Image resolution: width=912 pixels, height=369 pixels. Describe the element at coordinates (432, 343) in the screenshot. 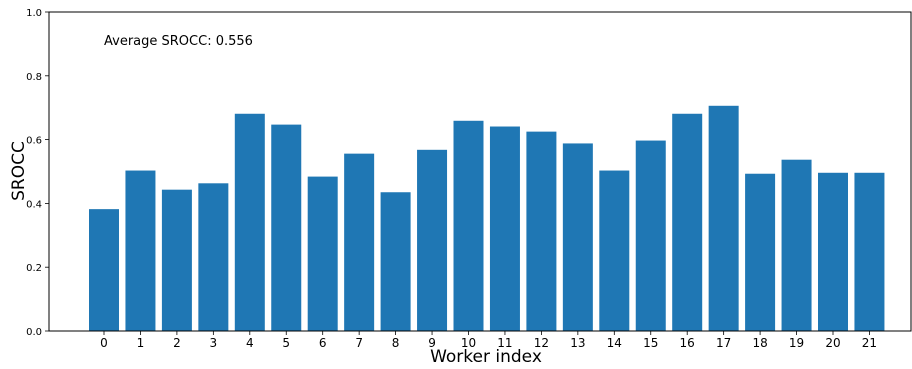

I see `x-tick-label: 9` at that location.